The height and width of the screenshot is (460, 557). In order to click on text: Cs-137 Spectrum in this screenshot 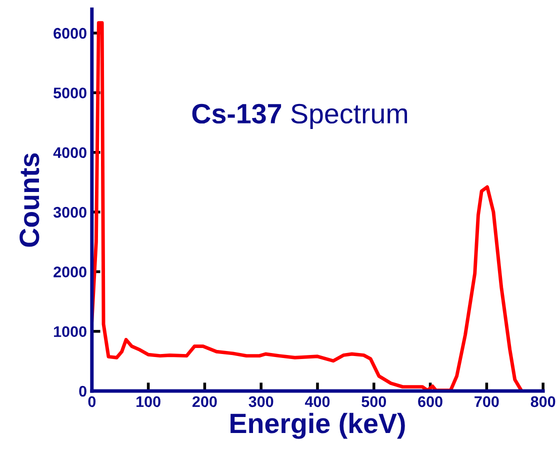, I will do `click(300, 117)`.